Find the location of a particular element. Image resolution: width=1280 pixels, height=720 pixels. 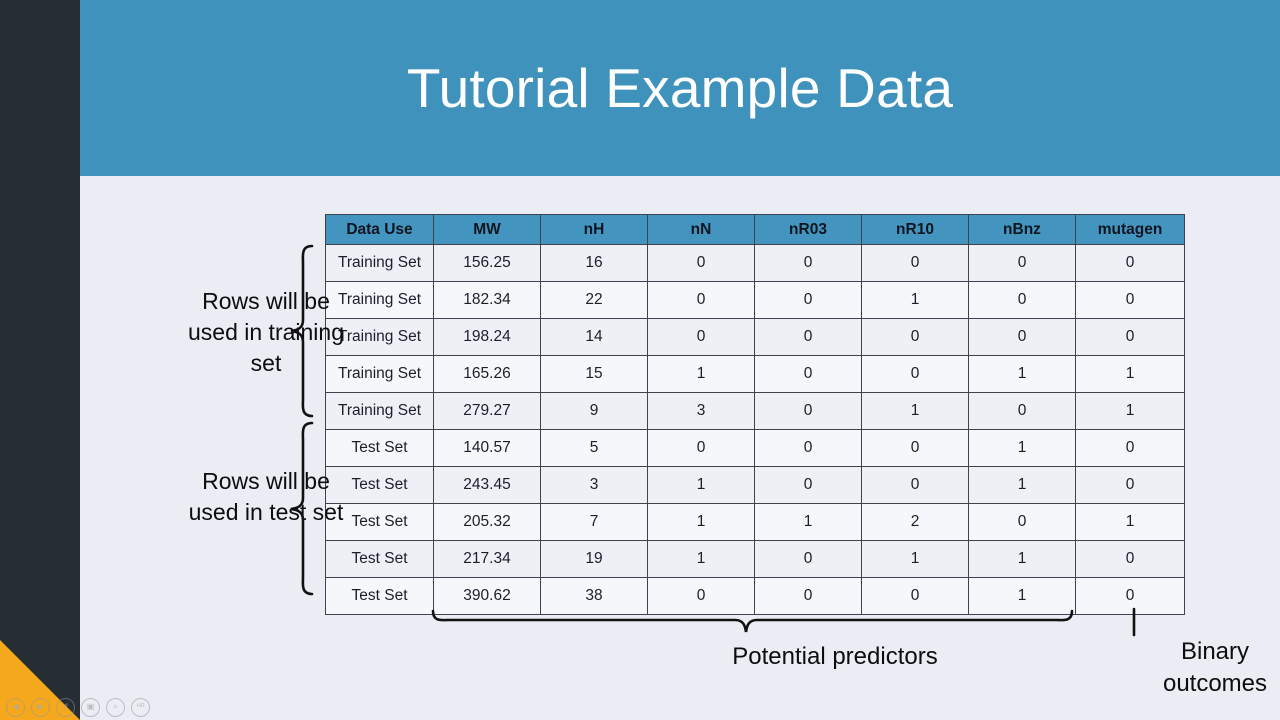

cell-nn: 3 is located at coordinates (701, 411).